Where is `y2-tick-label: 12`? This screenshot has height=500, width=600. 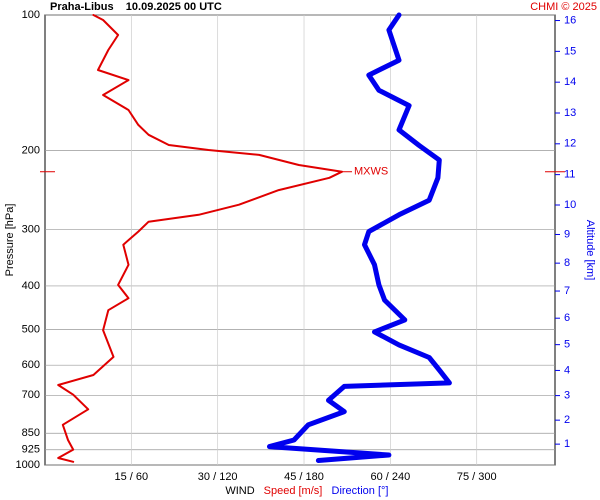
y2-tick-label: 12 is located at coordinates (570, 144).